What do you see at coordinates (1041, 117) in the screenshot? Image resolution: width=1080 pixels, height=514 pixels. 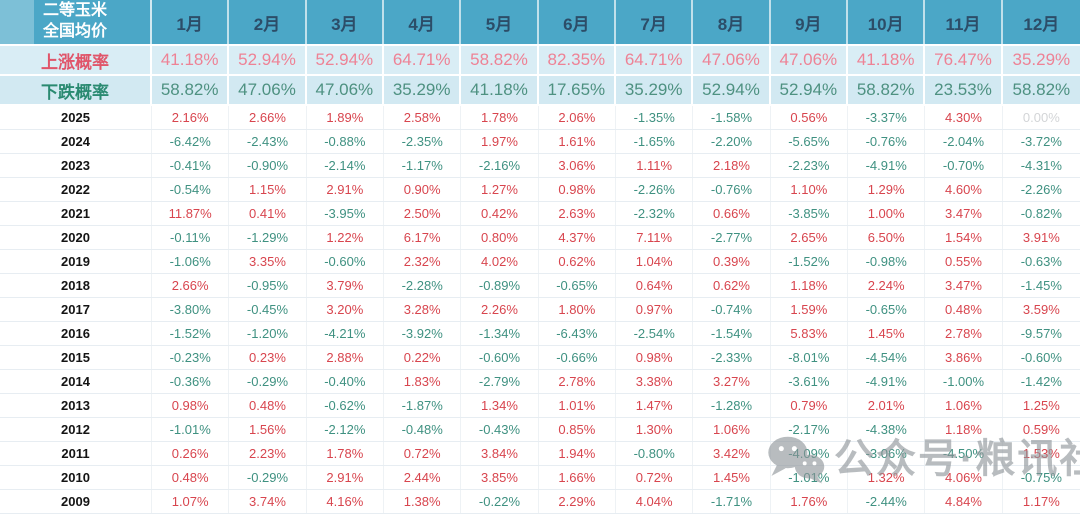 I see `monthly-change-cell: 0.00%` at bounding box center [1041, 117].